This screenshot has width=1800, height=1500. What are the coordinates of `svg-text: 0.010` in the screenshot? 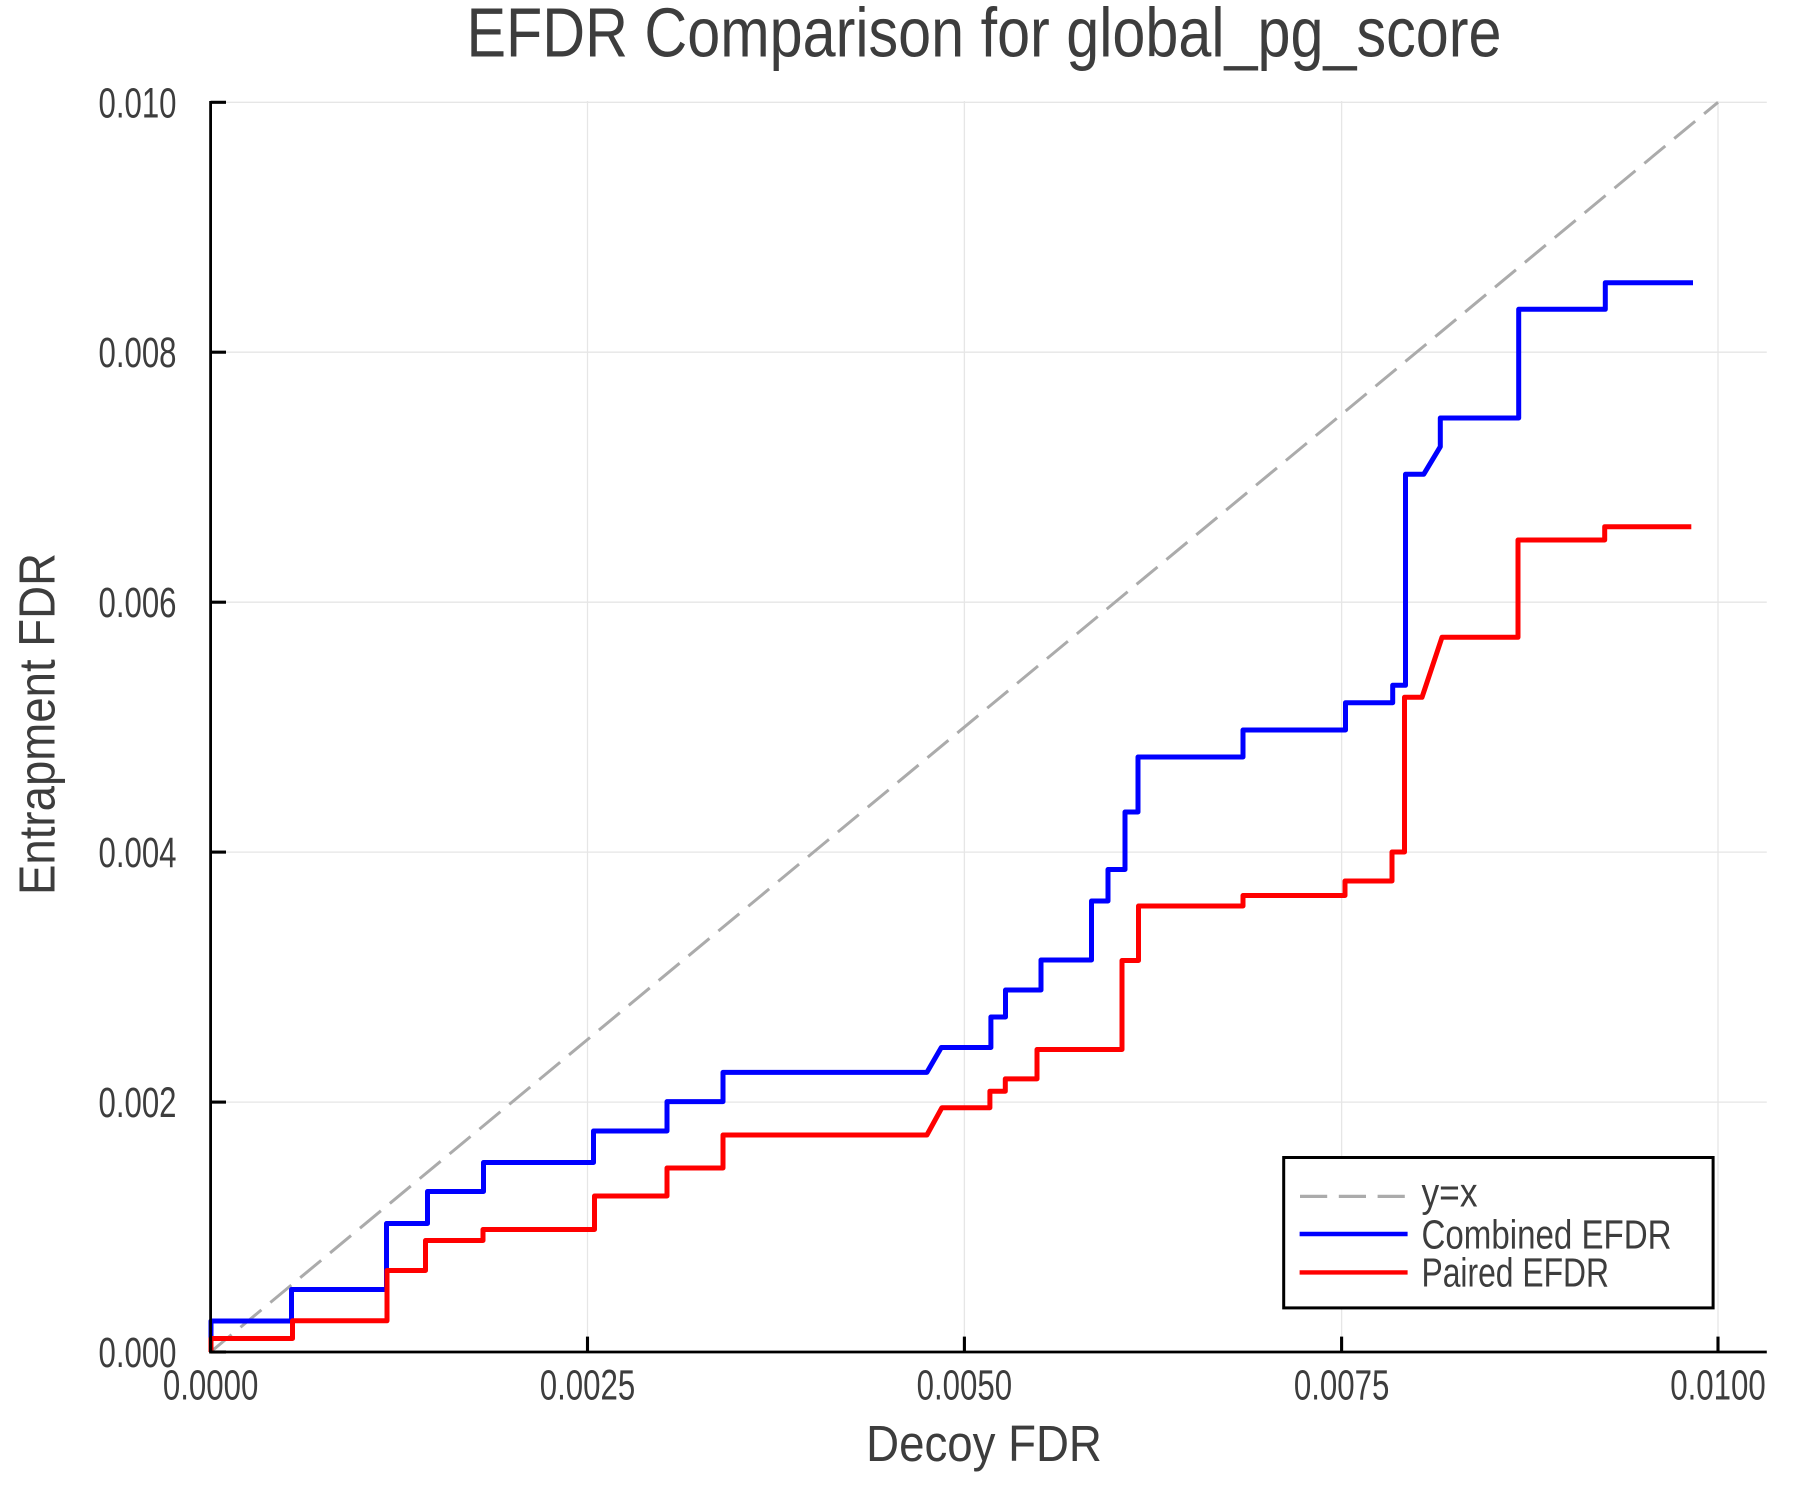 It's located at (138, 102).